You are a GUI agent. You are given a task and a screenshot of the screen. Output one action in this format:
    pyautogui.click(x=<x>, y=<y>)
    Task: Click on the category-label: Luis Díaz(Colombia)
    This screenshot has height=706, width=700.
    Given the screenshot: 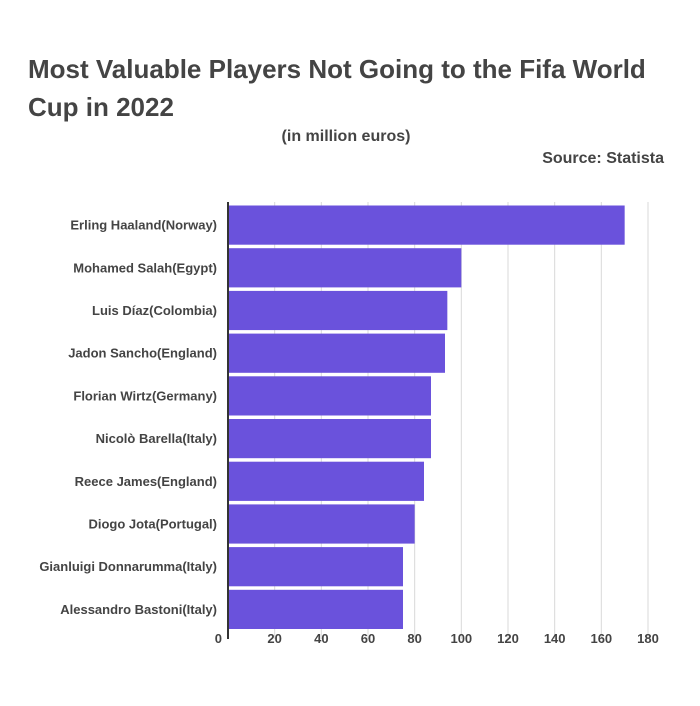 What is the action you would take?
    pyautogui.click(x=154, y=310)
    